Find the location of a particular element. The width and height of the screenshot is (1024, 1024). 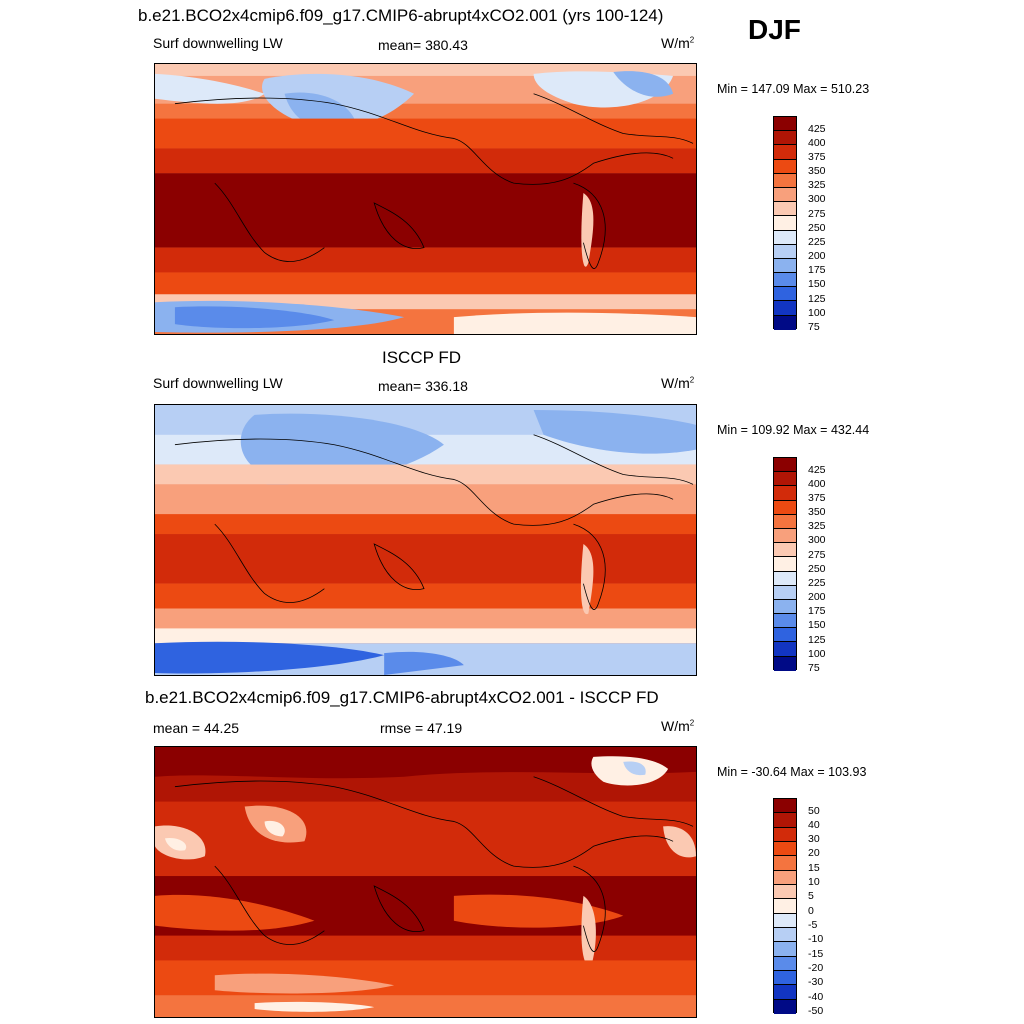

panel1-colorbar-tick: 250 is located at coordinates (817, 228).